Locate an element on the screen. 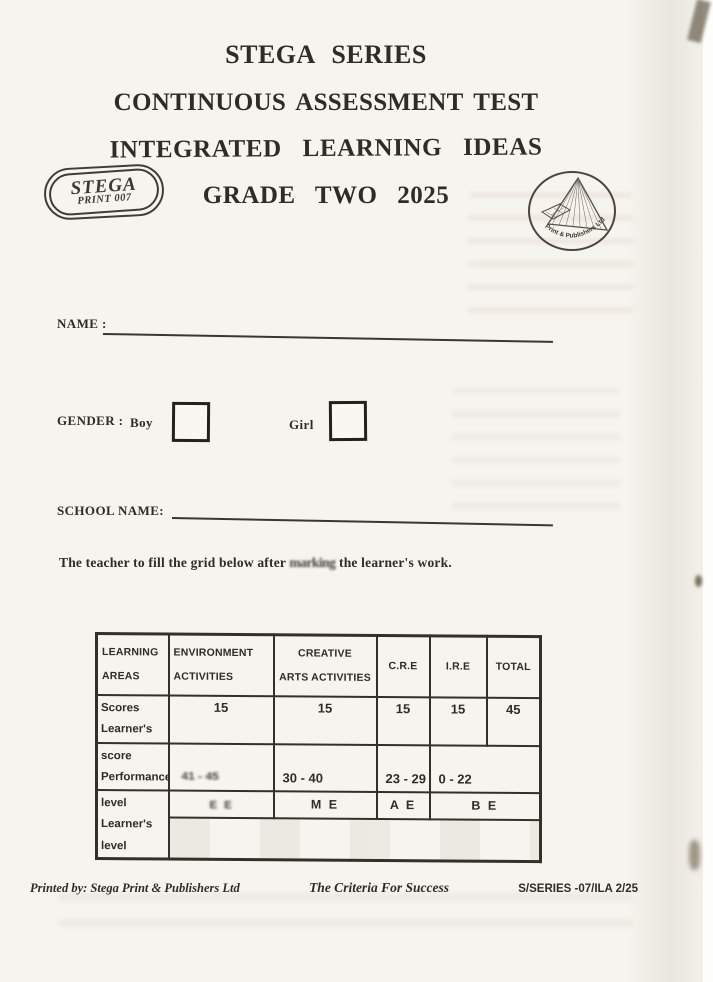 The image size is (713, 982). instruction-post: the learner's work. is located at coordinates (395, 562).